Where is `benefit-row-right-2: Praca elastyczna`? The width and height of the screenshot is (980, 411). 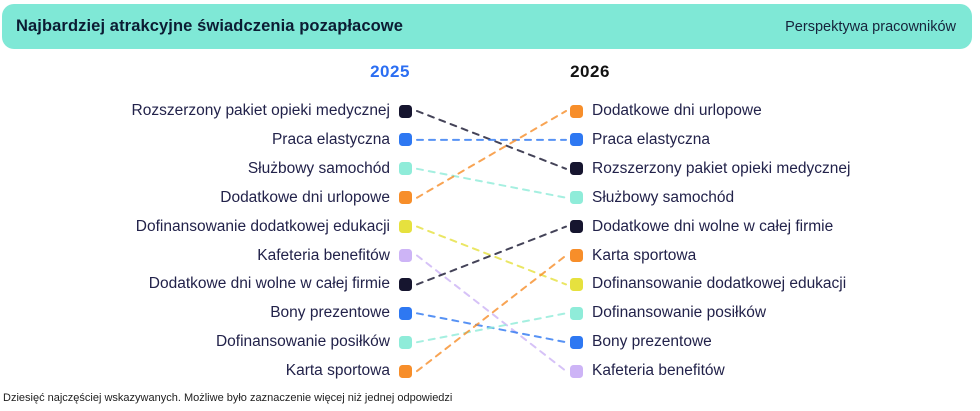
benefit-row-right-2: Praca elastyczna is located at coordinates (640, 140).